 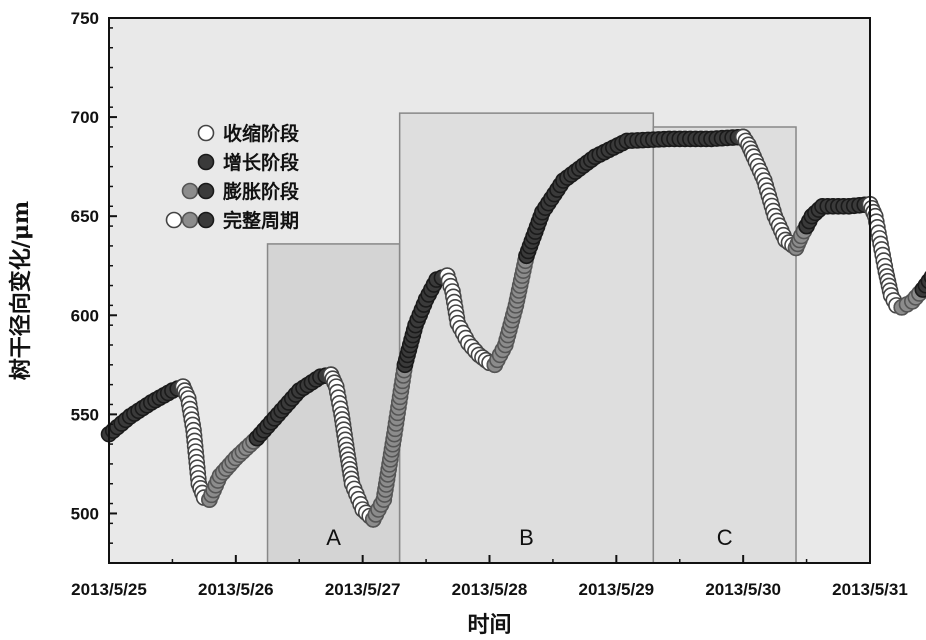 What do you see at coordinates (236, 589) in the screenshot?
I see `x-tick-label: 2013/5/26` at bounding box center [236, 589].